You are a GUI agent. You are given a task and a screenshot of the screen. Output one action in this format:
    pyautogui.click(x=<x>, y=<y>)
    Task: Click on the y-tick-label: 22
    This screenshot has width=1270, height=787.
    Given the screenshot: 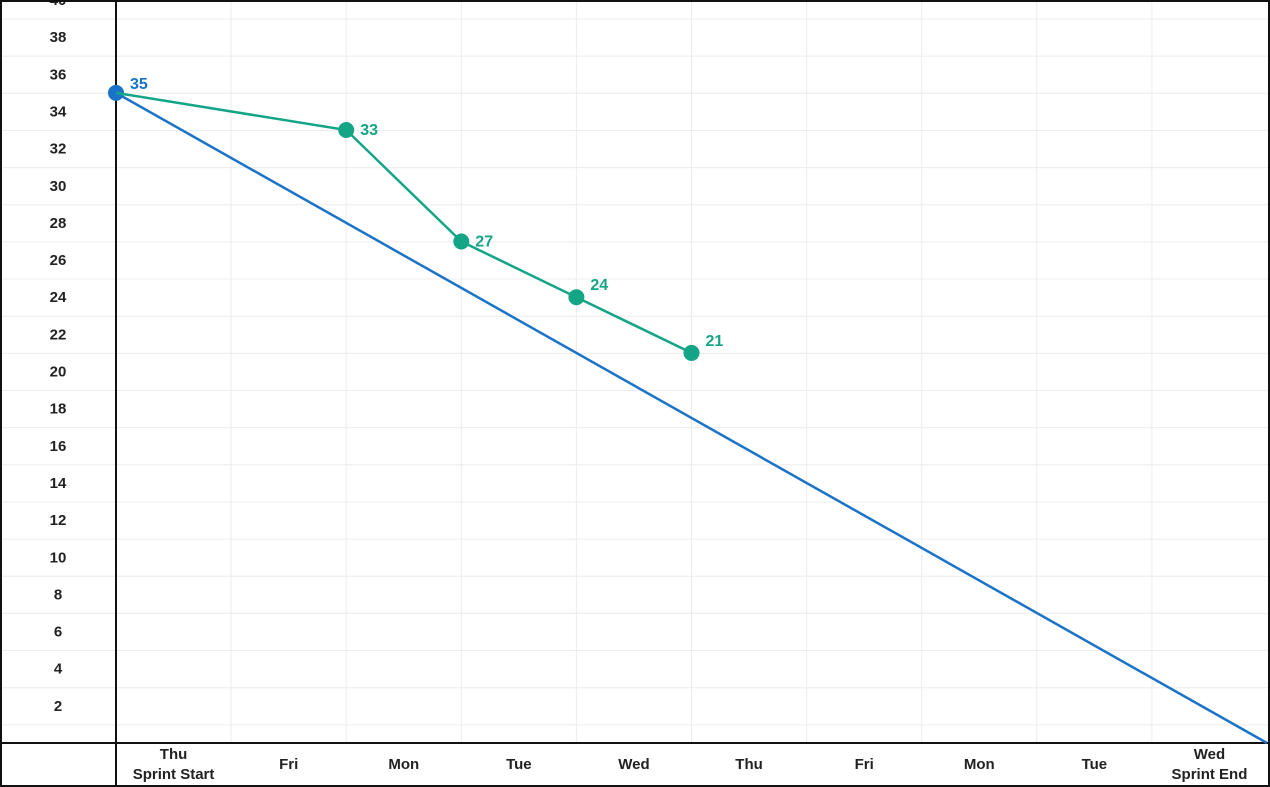 What is the action you would take?
    pyautogui.click(x=58, y=334)
    